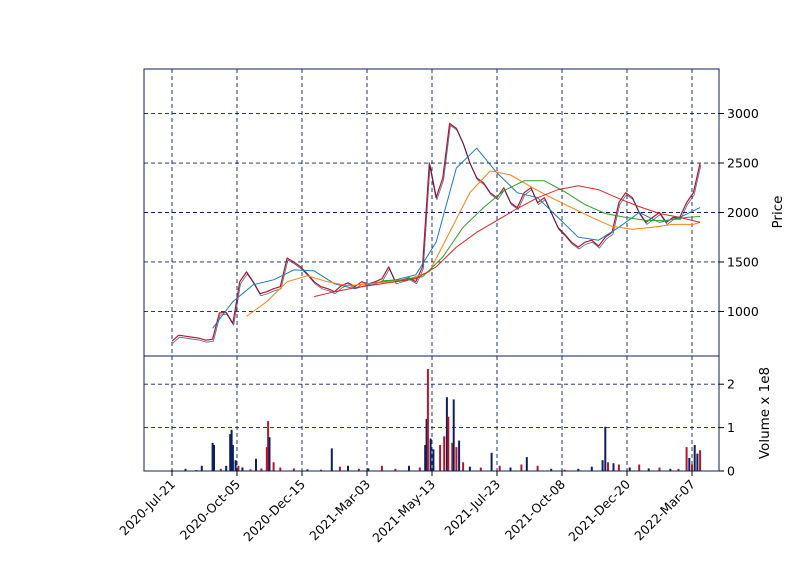 Image resolution: width=800 pixels, height=575 pixels. What do you see at coordinates (403, 511) in the screenshot?
I see `x-tick-label: 2021-May-13` at bounding box center [403, 511].